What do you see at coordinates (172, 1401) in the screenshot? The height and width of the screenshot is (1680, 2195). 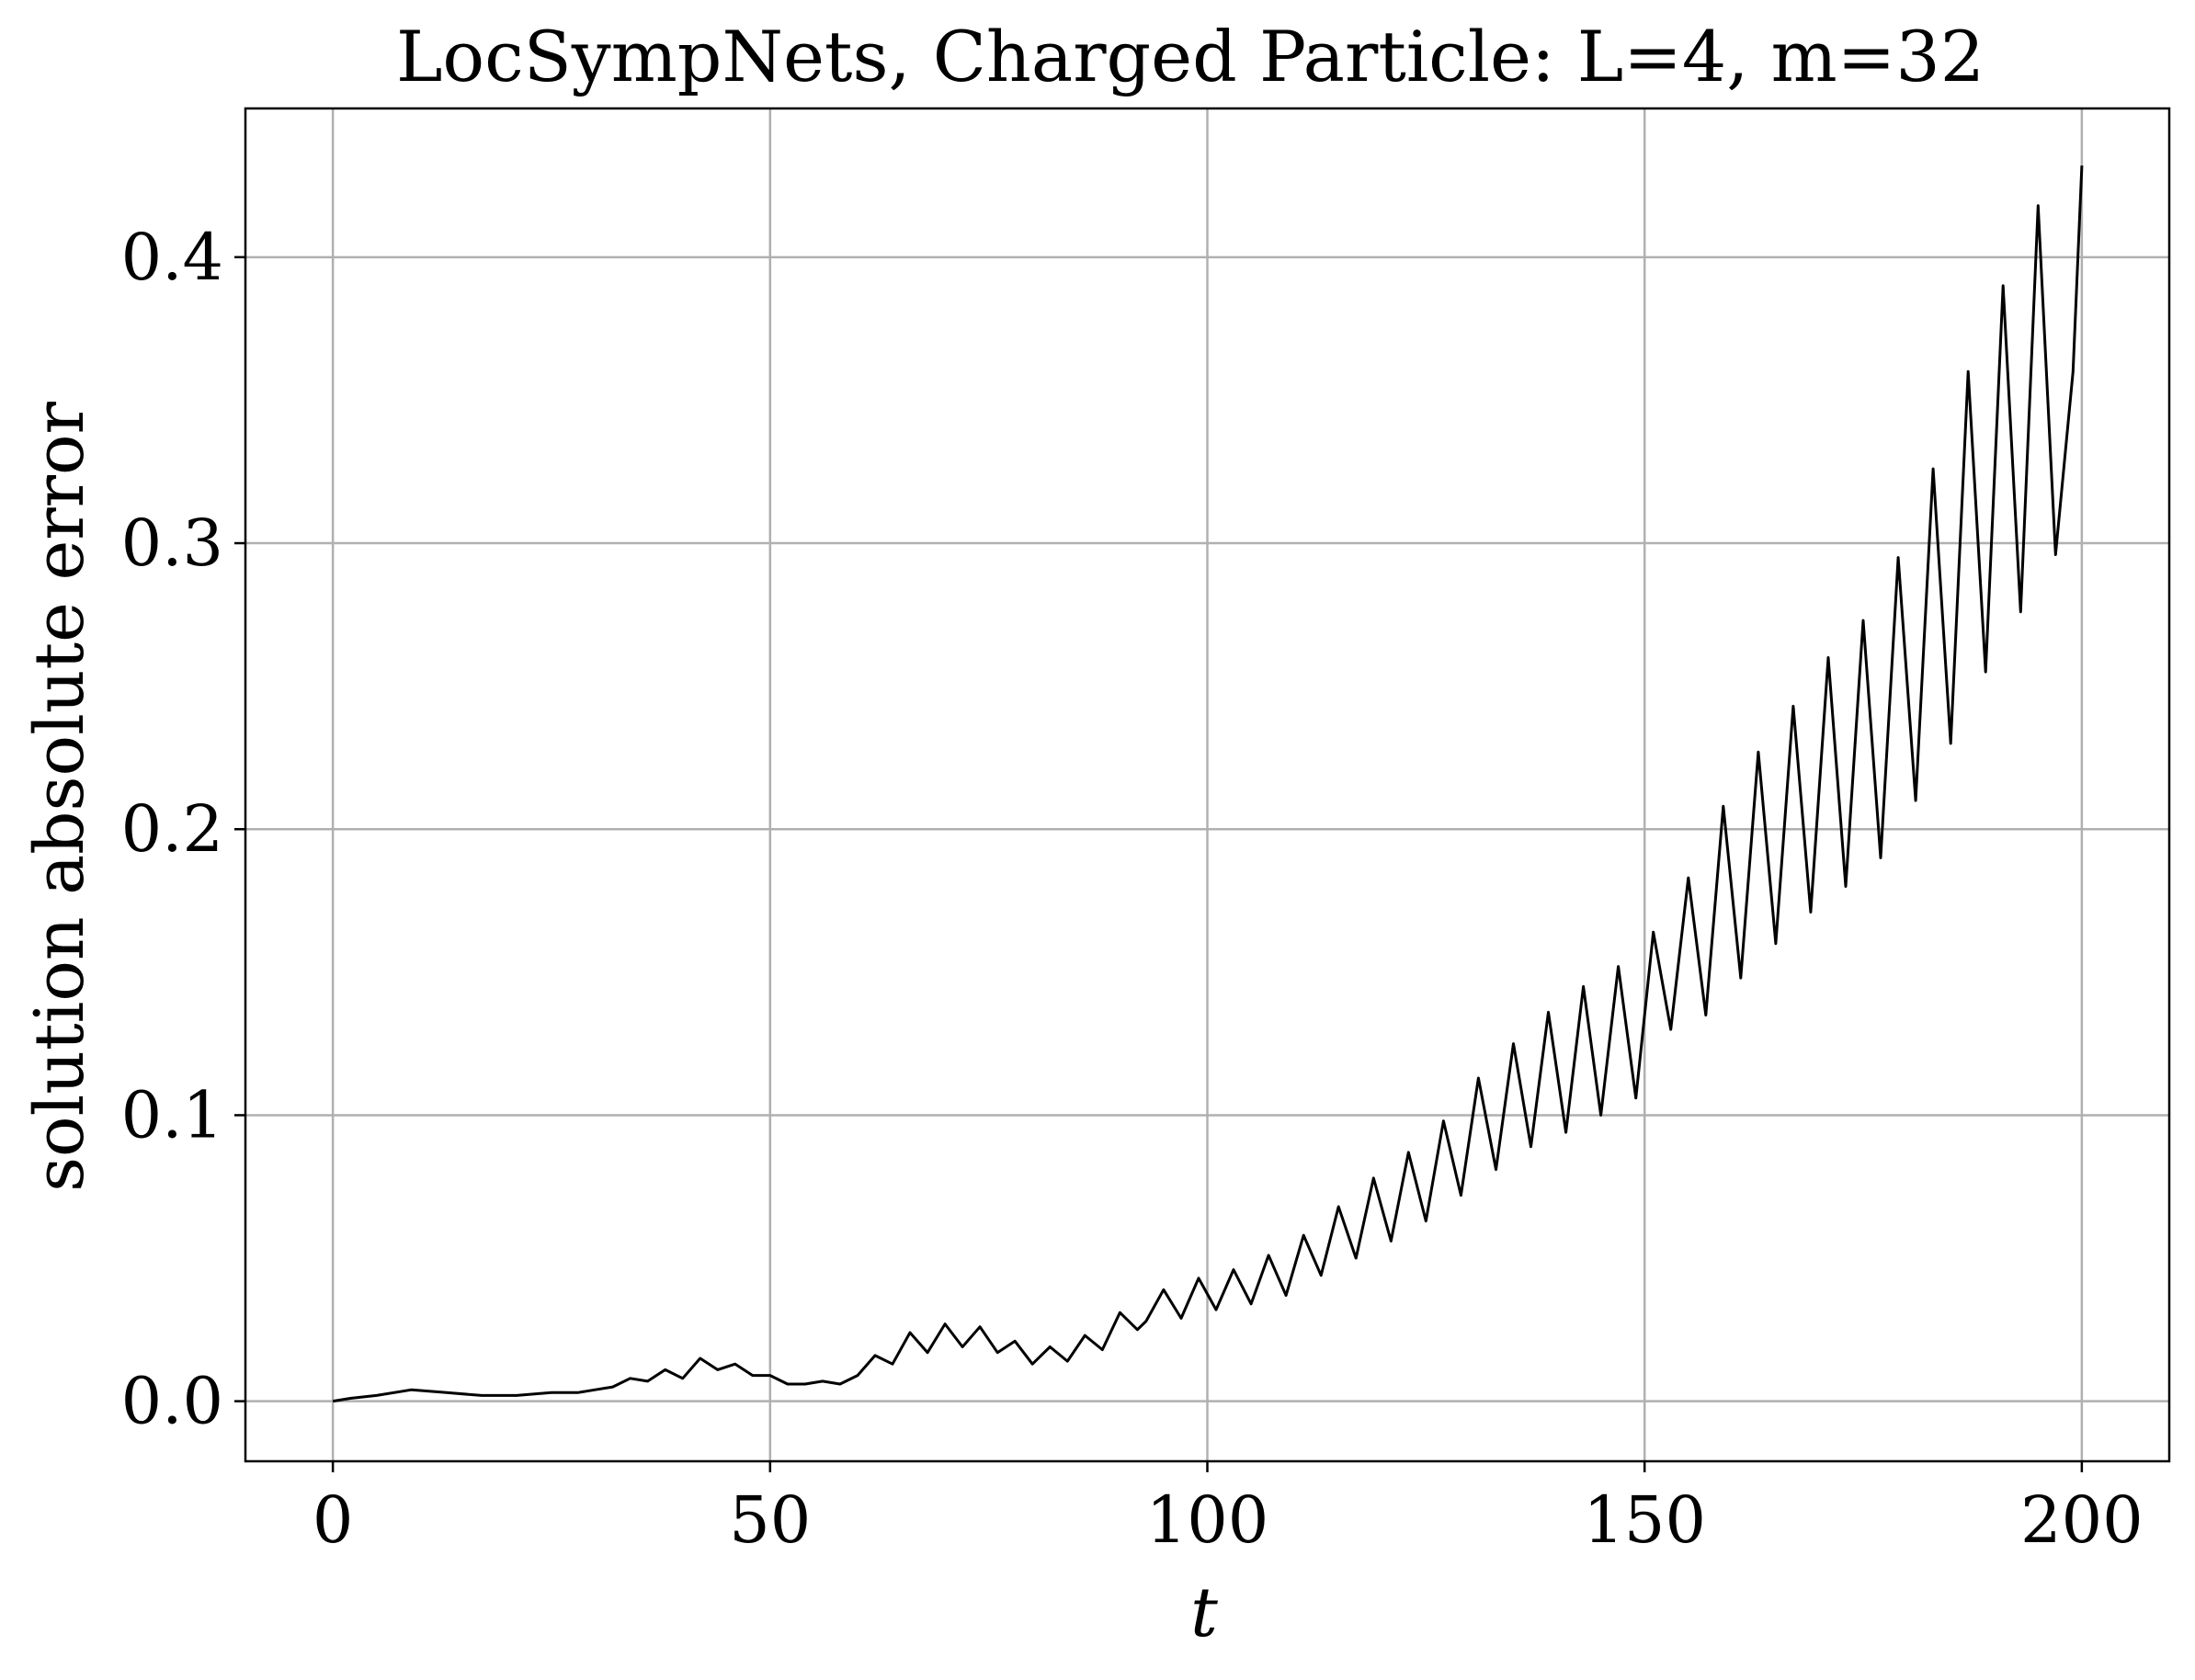 I see `y-tick-label: 0.0` at bounding box center [172, 1401].